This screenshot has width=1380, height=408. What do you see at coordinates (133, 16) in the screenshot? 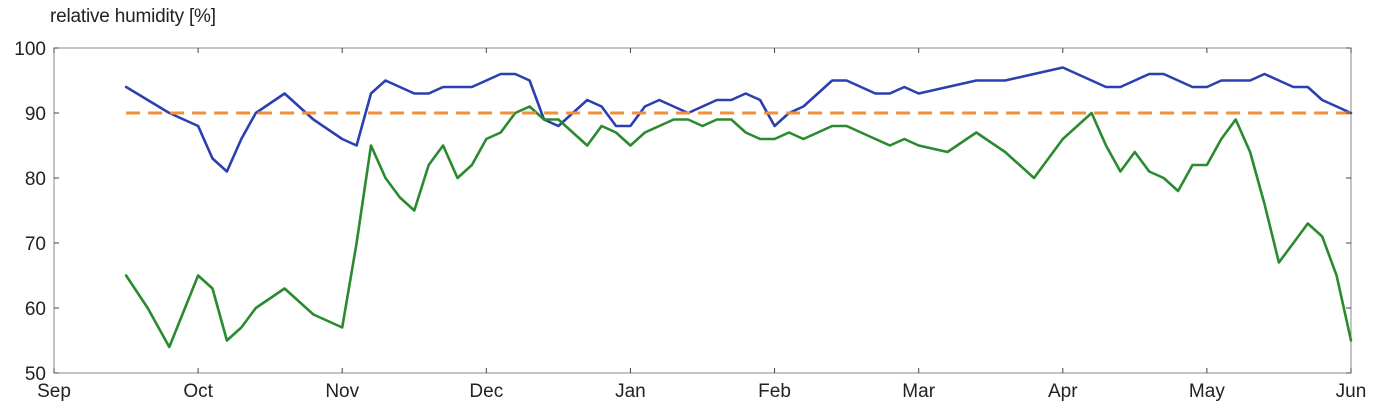
I see `y-axis-label: relative humidity [%]` at bounding box center [133, 16].